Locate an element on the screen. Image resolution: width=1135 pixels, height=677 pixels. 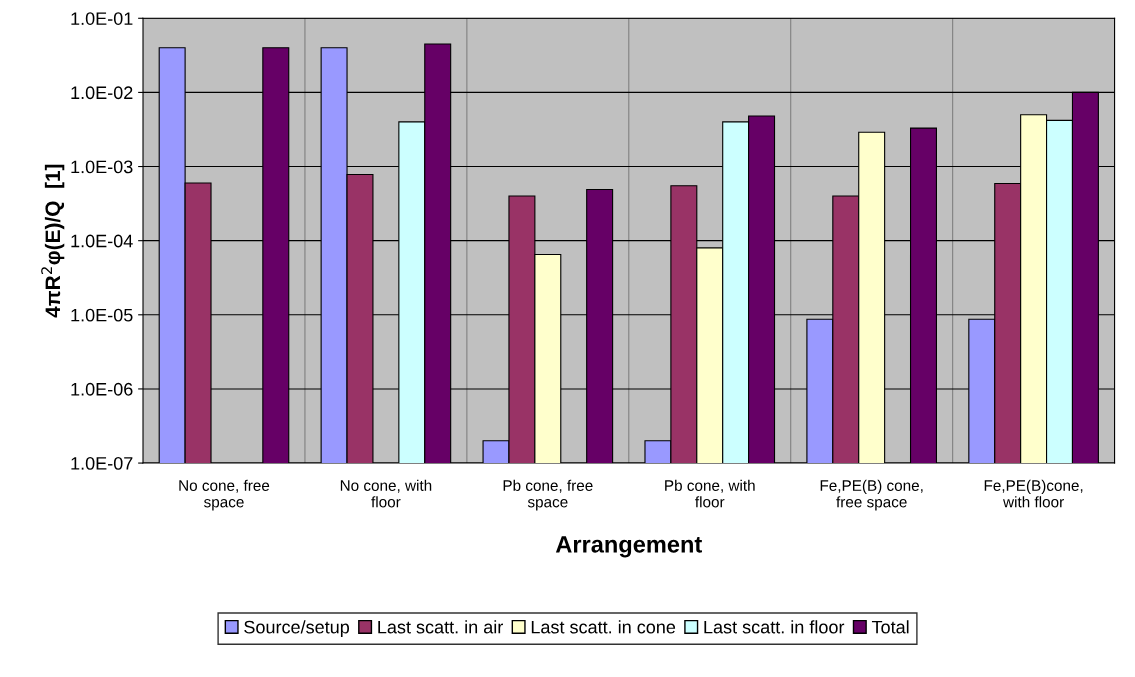
x-tick-label: No cone, free space is located at coordinates (224, 495).